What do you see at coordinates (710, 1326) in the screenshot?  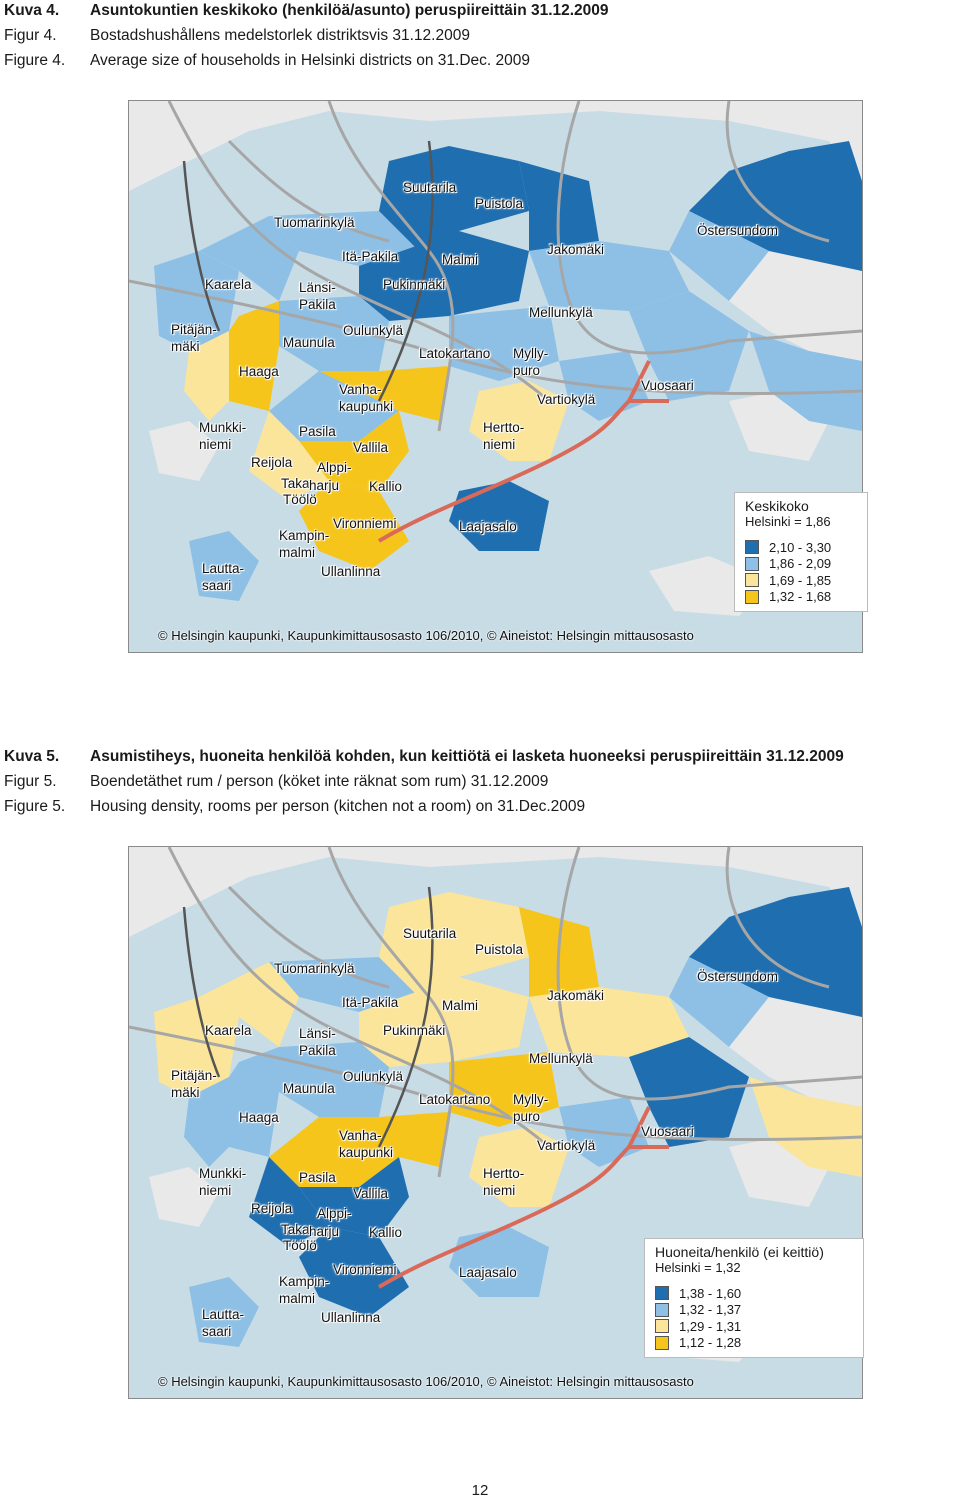 I see `legend-item-label: 1,29 - 1,31` at bounding box center [710, 1326].